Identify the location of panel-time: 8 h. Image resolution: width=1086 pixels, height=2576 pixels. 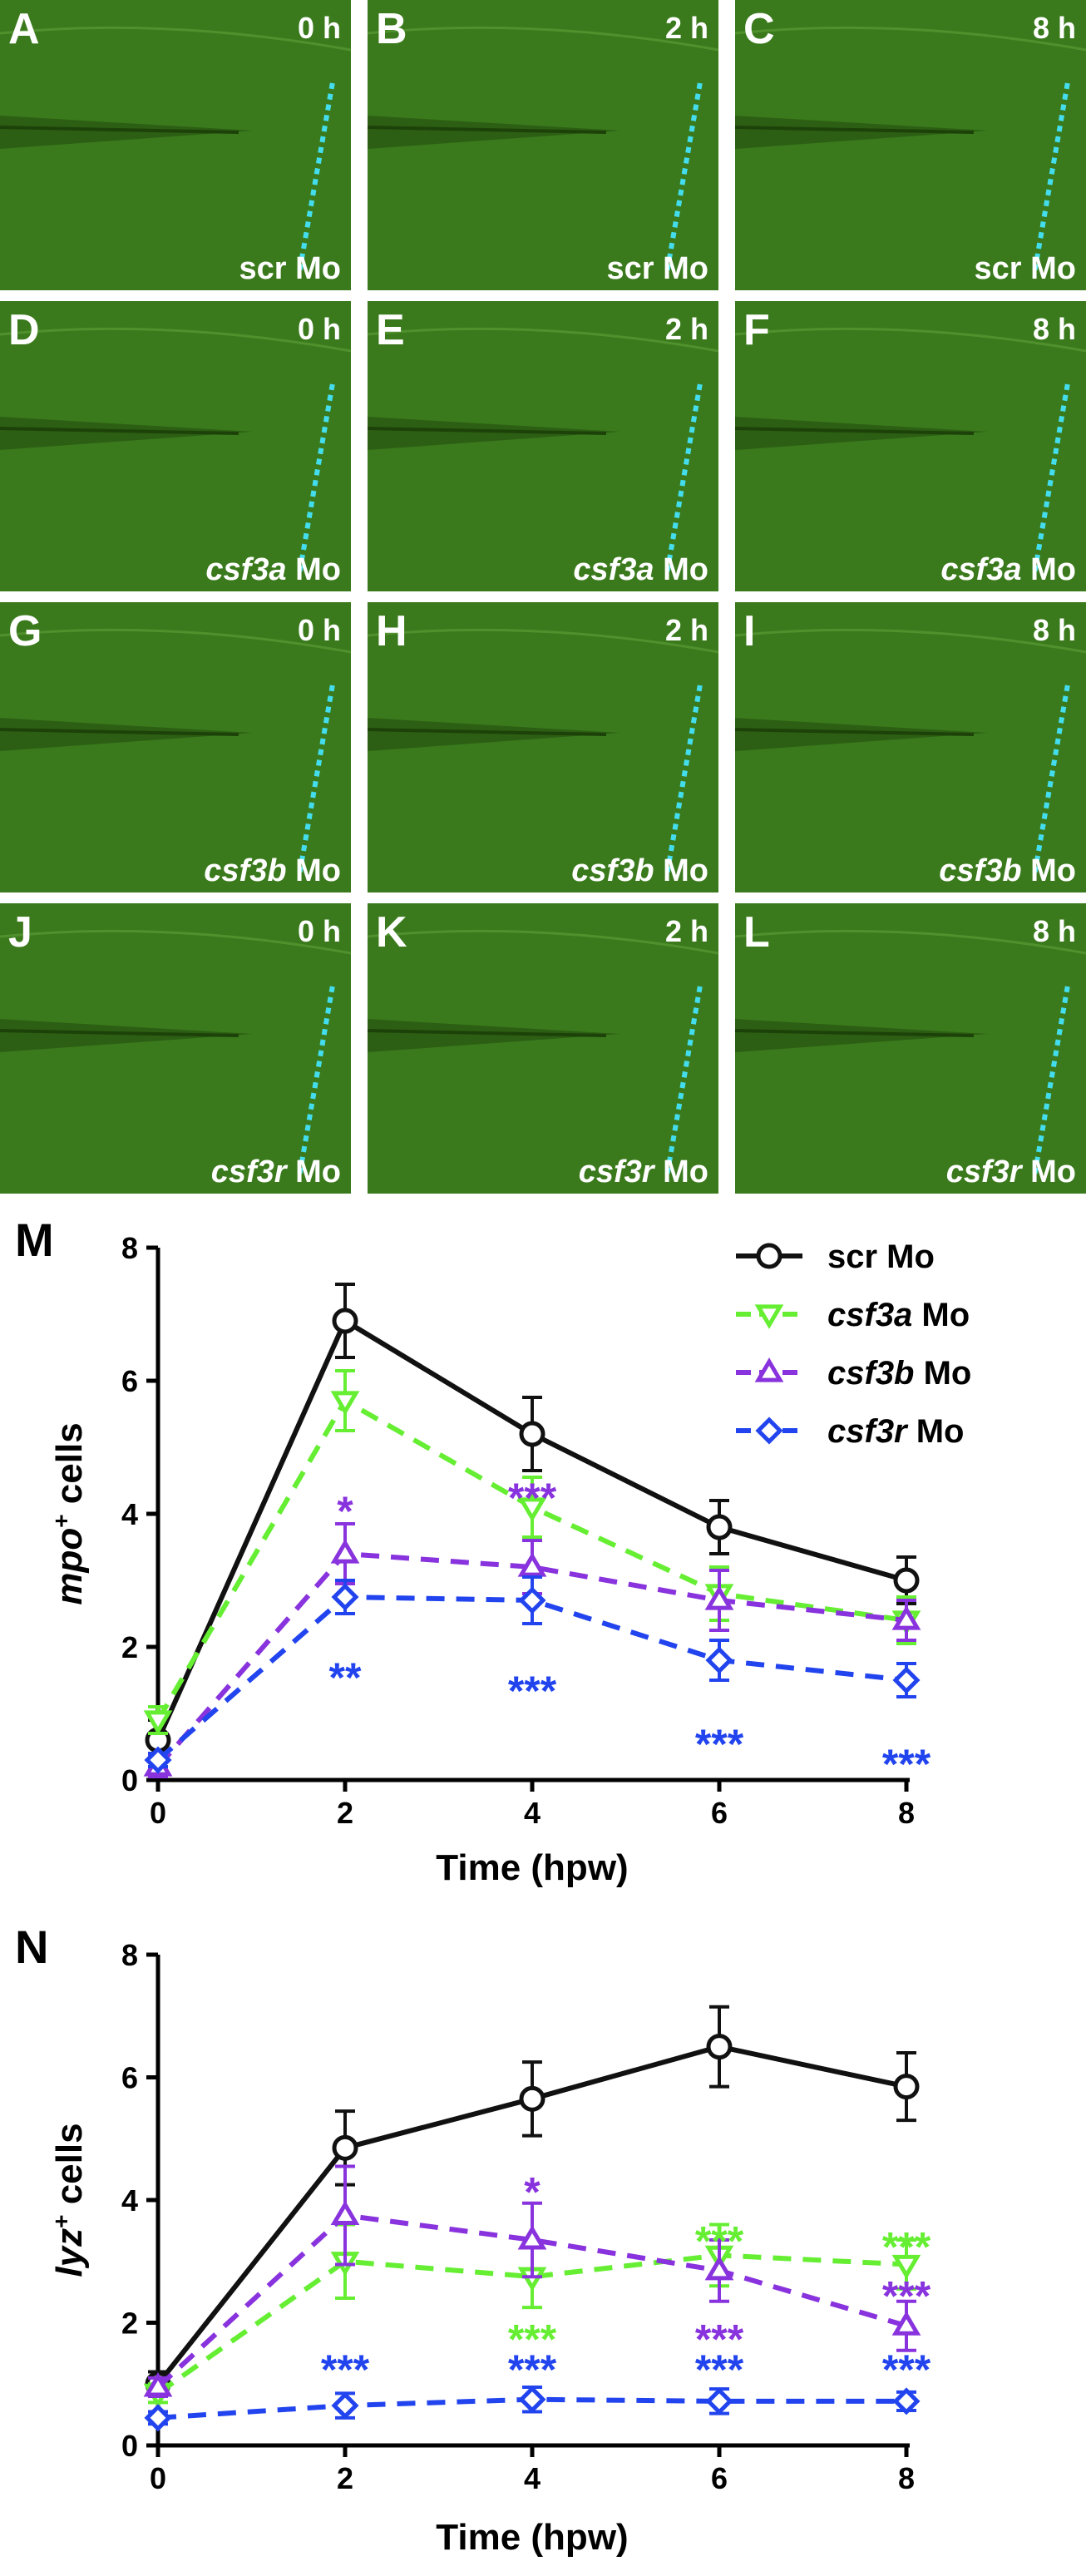
(1054, 28).